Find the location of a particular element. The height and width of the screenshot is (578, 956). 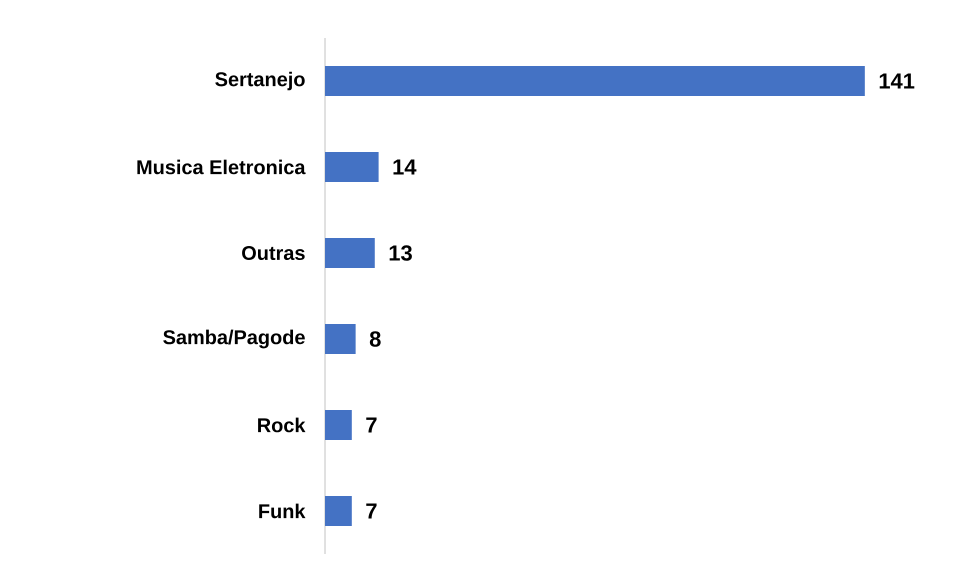

data-label: 14 is located at coordinates (405, 167).